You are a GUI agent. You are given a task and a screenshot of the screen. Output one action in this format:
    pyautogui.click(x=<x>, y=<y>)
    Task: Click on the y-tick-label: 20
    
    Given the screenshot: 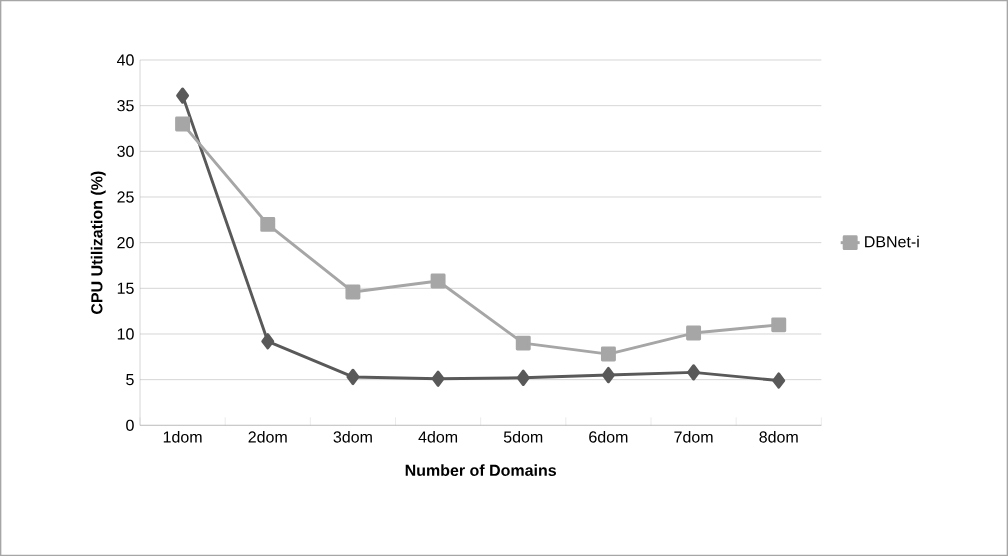 What is the action you would take?
    pyautogui.click(x=125, y=243)
    